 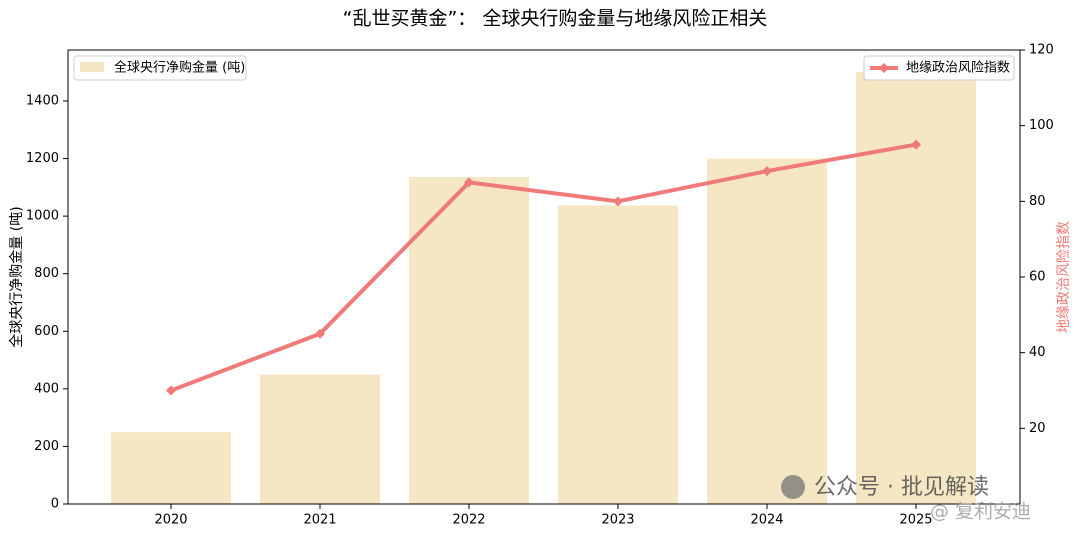 I want to click on x-tick-label: 2025, so click(x=915, y=520).